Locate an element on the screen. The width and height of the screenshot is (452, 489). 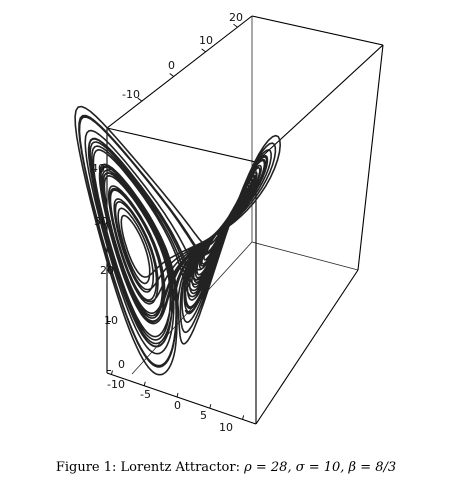
vertical-tick-label: 20 is located at coordinates (107, 270).